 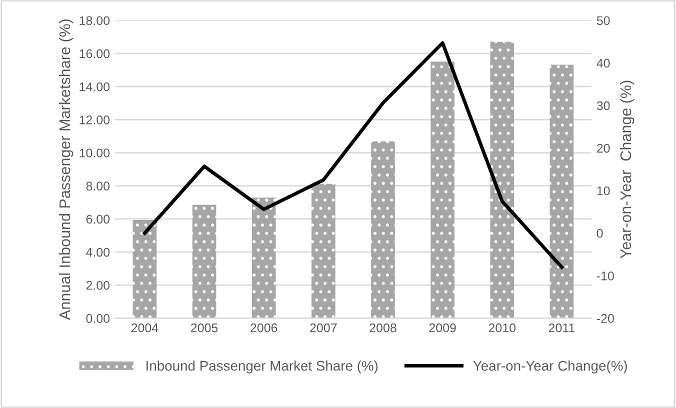 What do you see at coordinates (95, 21) in the screenshot?
I see `y-tick-label: 18.00` at bounding box center [95, 21].